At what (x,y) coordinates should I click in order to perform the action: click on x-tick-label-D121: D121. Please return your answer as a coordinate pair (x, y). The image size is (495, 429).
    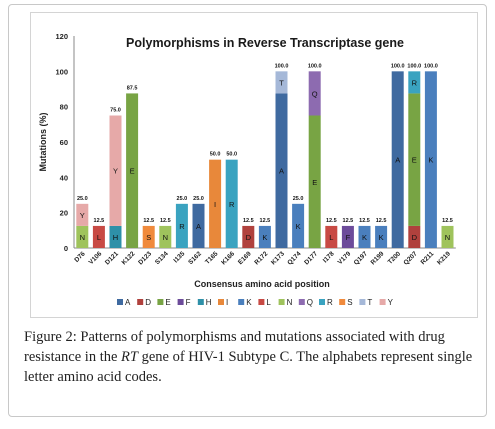
    Looking at the image, I should click on (112, 258).